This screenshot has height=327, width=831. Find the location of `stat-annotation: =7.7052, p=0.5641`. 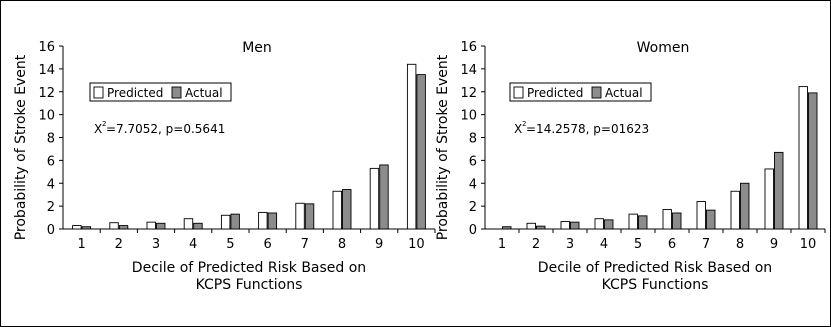

stat-annotation: =7.7052, p=0.5641 is located at coordinates (165, 129).